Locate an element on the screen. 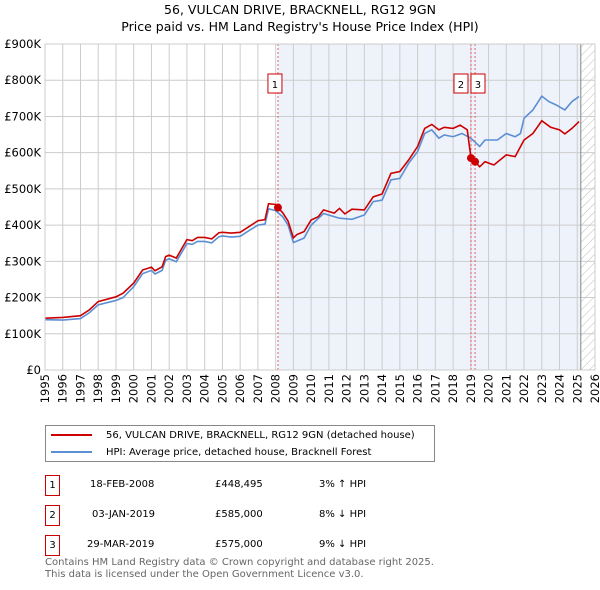 The image size is (600, 590). x-tick-label: 2019 is located at coordinates (471, 388).